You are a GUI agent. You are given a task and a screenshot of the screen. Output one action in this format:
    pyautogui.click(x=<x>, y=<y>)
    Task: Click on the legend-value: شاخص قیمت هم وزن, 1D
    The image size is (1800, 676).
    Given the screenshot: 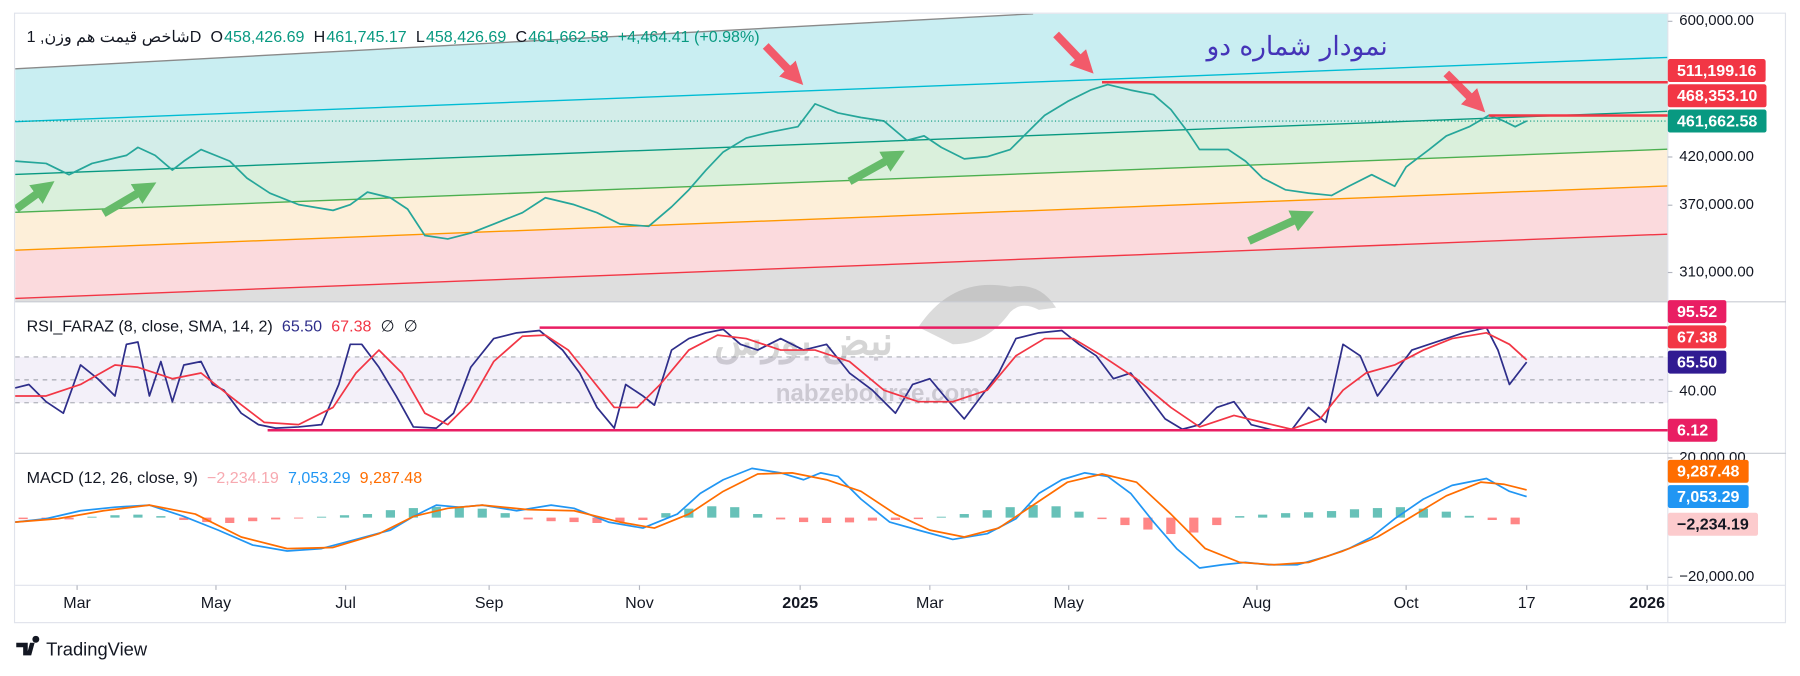 What is the action you would take?
    pyautogui.click(x=114, y=37)
    